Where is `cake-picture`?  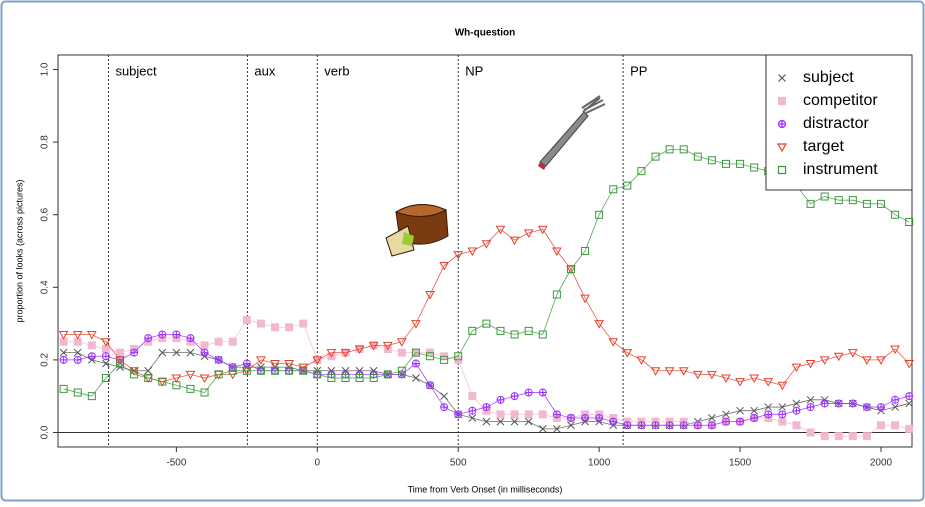
cake-picture is located at coordinates (417, 230).